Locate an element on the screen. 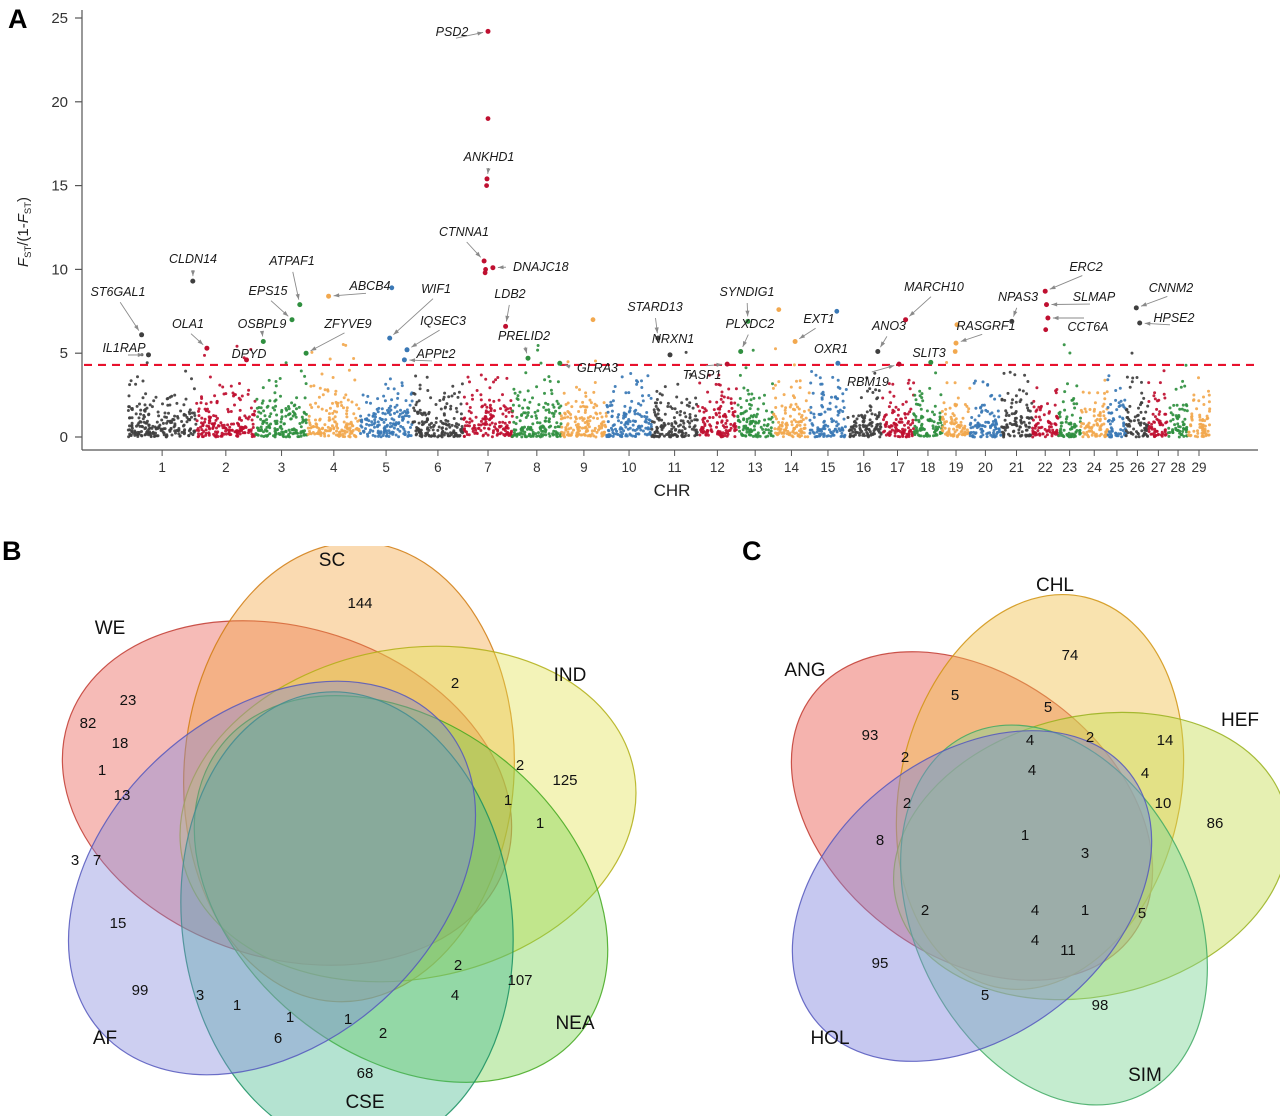 Image resolution: width=1280 pixels, height=1116 pixels. x-tick-label: 24 is located at coordinates (1095, 467).